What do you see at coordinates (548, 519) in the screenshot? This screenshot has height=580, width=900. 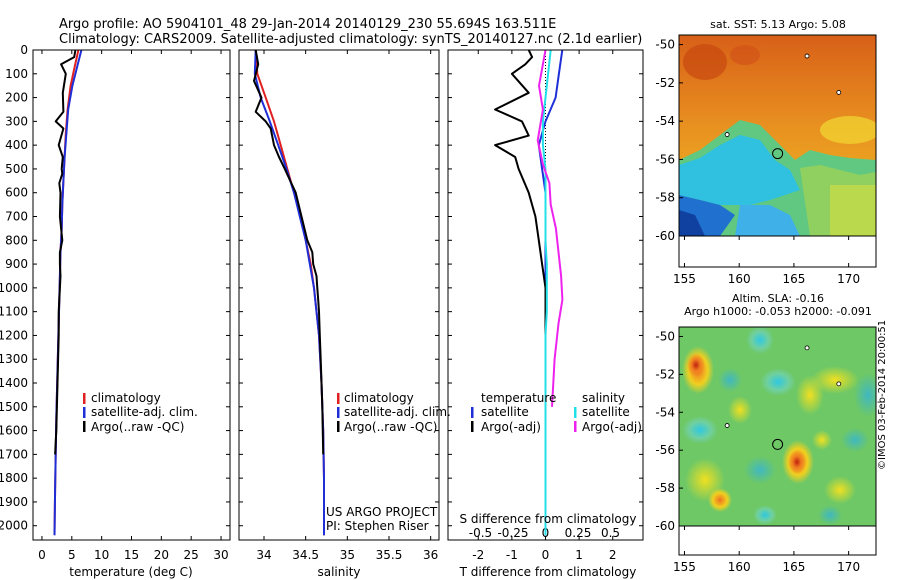 I see `difference-xlabel-top: S difference from climatology` at bounding box center [548, 519].